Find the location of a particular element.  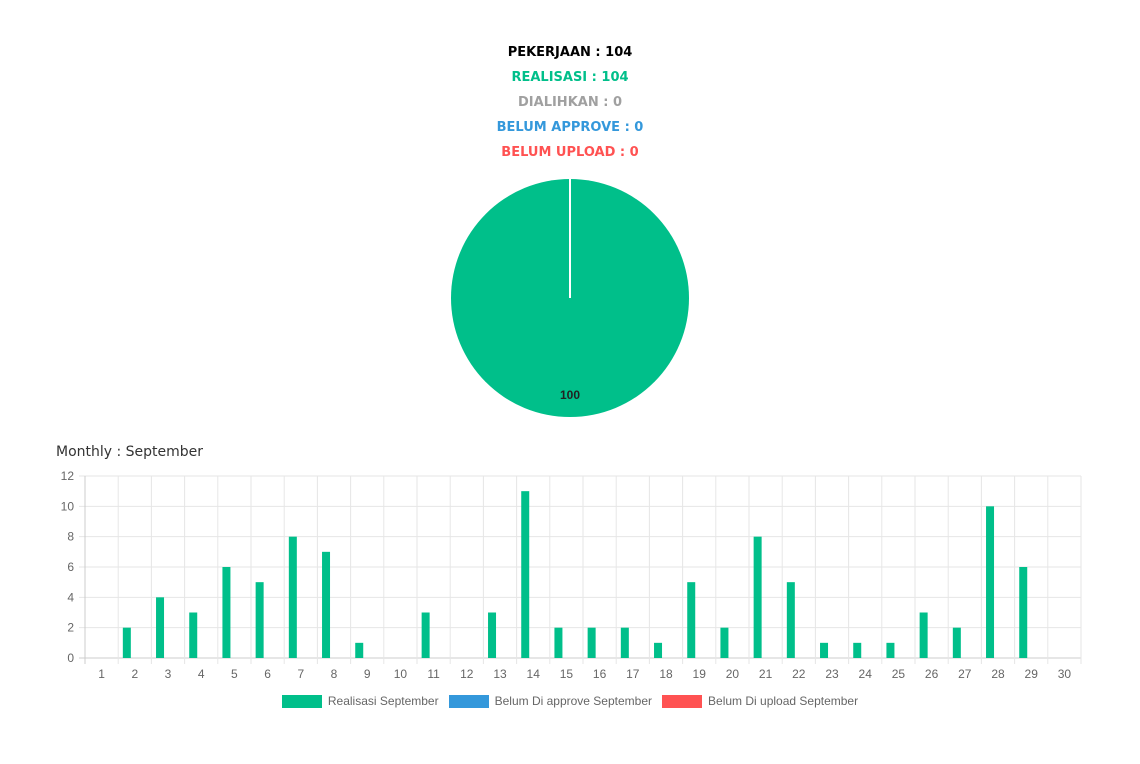

x-tick-label: 1 is located at coordinates (101, 674).